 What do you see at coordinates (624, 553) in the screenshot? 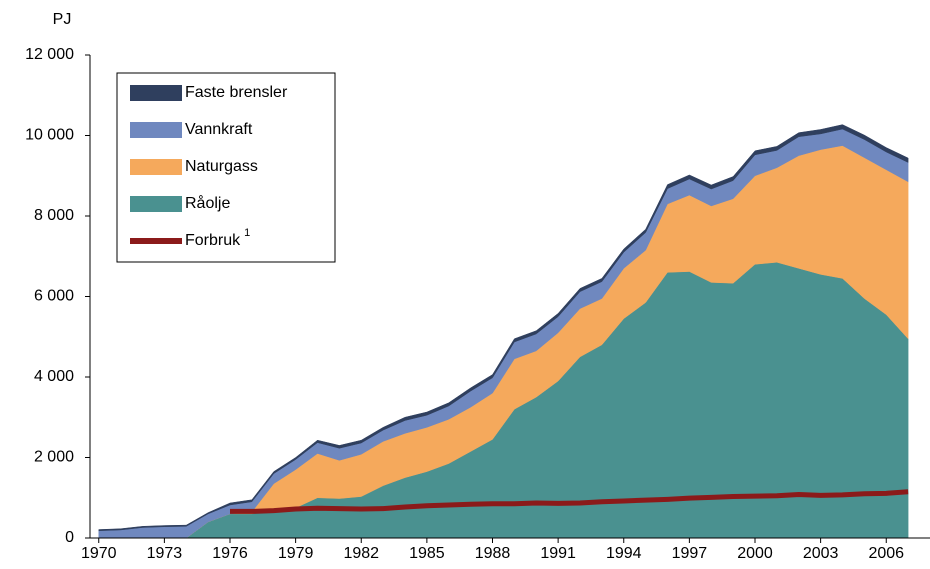
I see `x-tick-label: 1994` at bounding box center [624, 553].